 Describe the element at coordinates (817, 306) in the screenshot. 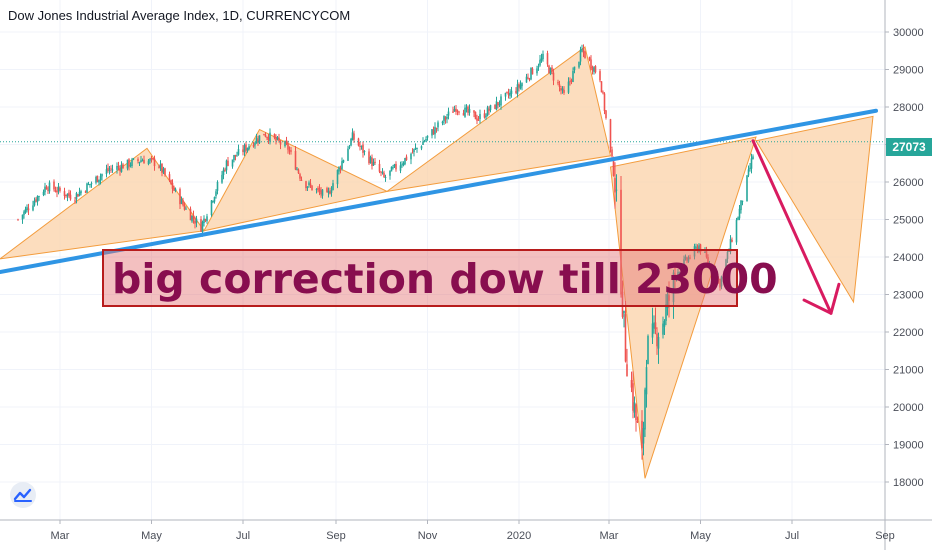

I see `projection-arrow-head` at that location.